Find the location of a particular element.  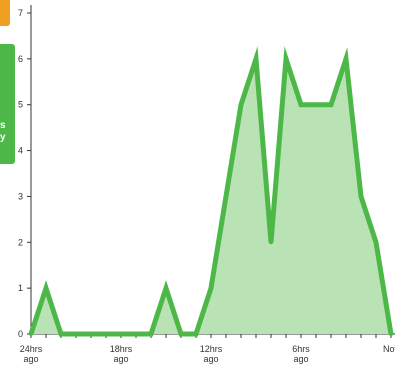

x-tick-label: Nov is located at coordinates (389, 349).